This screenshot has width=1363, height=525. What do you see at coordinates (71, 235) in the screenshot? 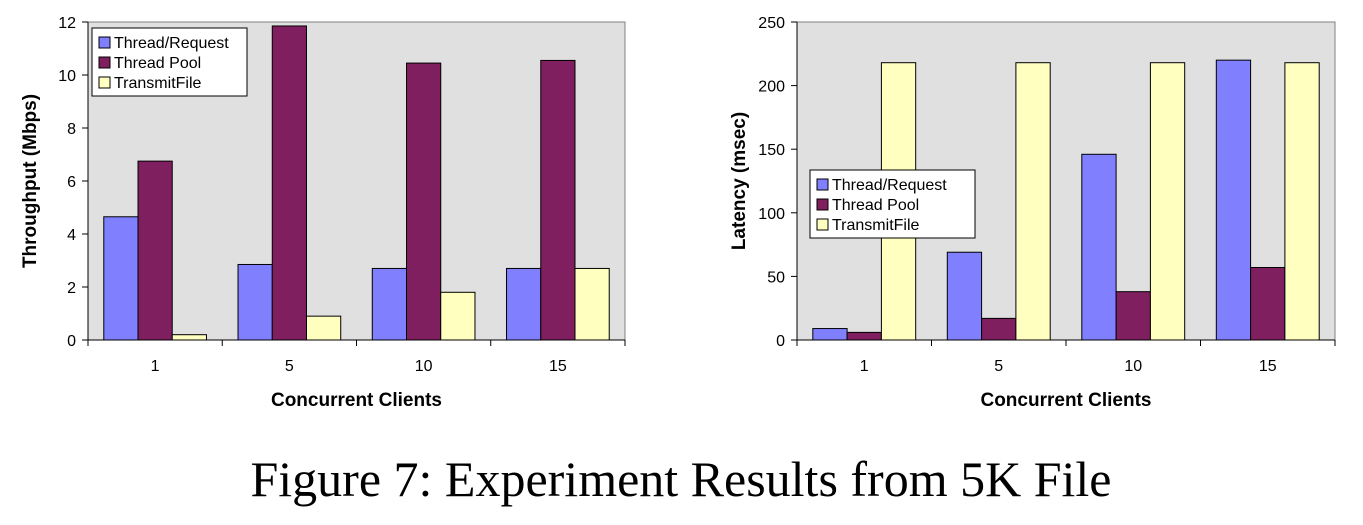
I see `y-tick-label: 4` at bounding box center [71, 235].